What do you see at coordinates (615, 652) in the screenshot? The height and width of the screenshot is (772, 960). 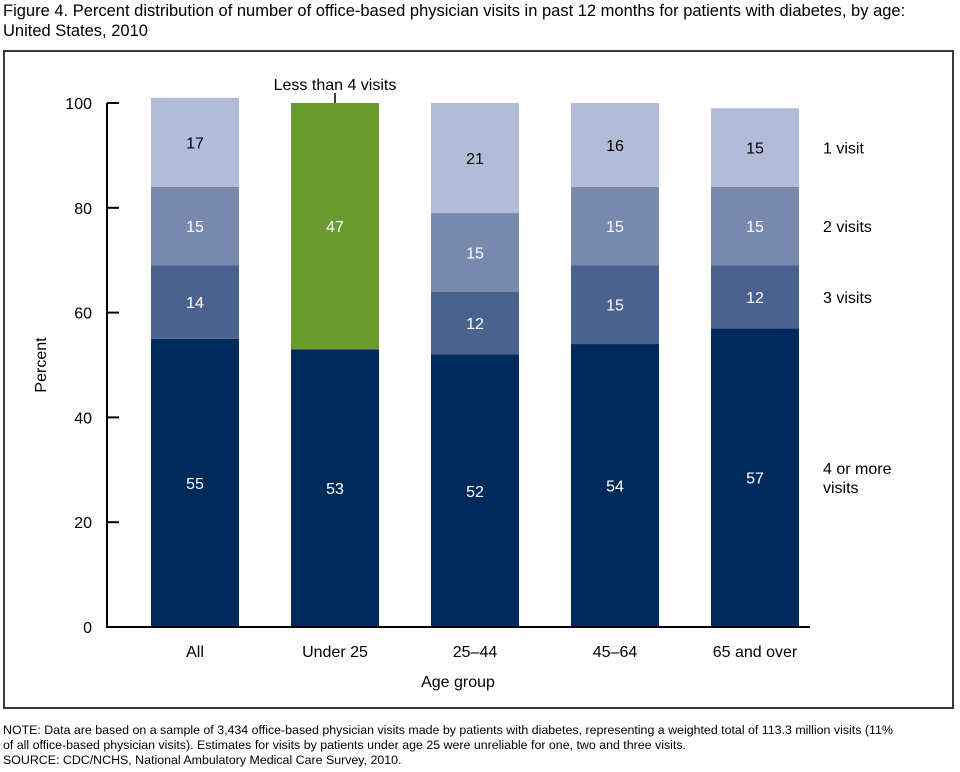 I see `x-tick-label: 45–64` at bounding box center [615, 652].